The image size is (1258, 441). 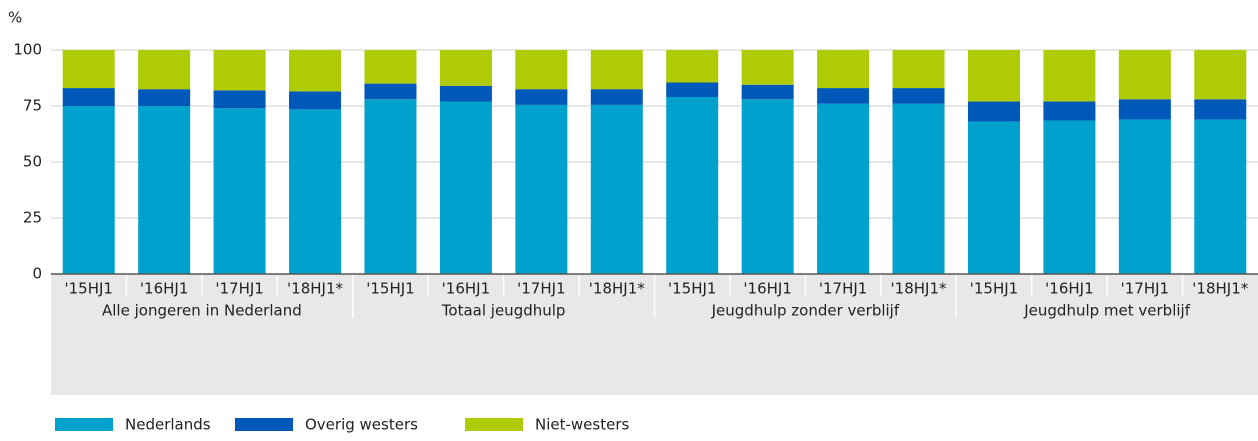 I want to click on group-label: Totaal jeugdhulp, so click(x=503, y=311).